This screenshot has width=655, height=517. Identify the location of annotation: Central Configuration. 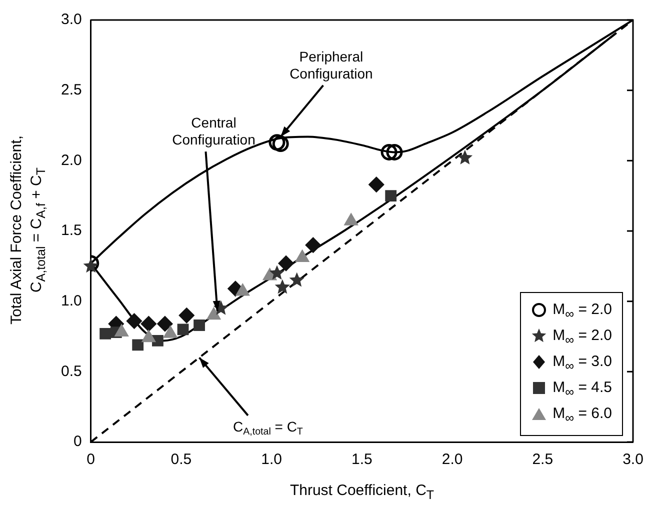
(214, 131).